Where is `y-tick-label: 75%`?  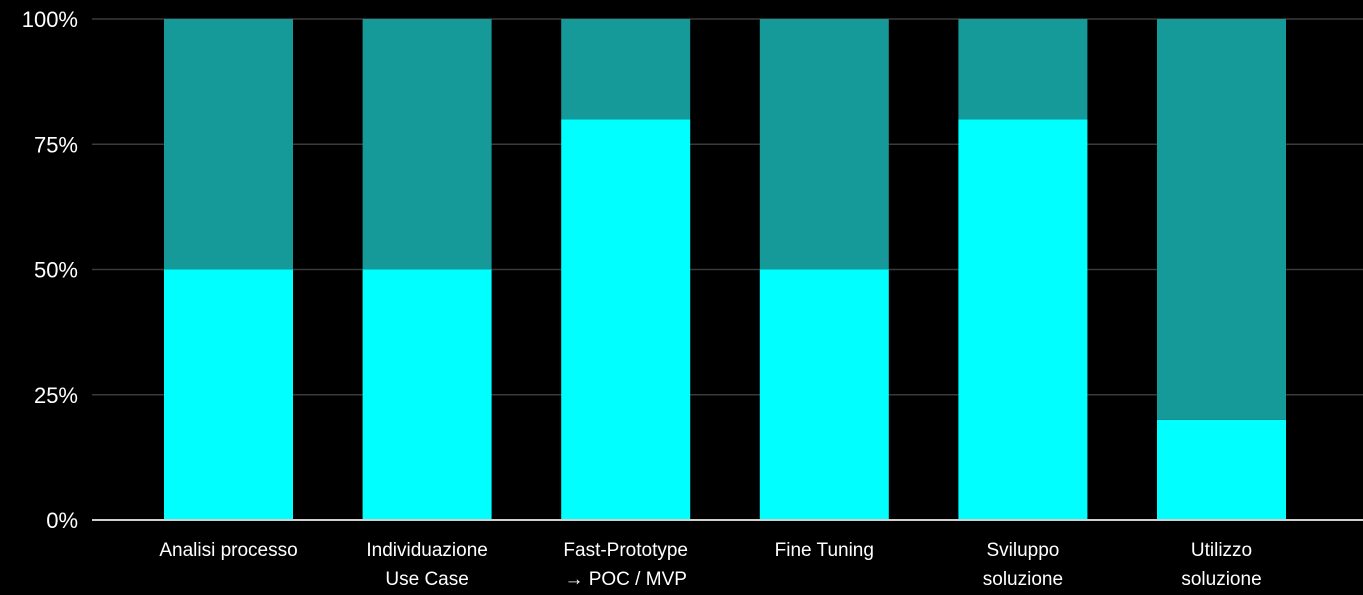 y-tick-label: 75% is located at coordinates (56, 144).